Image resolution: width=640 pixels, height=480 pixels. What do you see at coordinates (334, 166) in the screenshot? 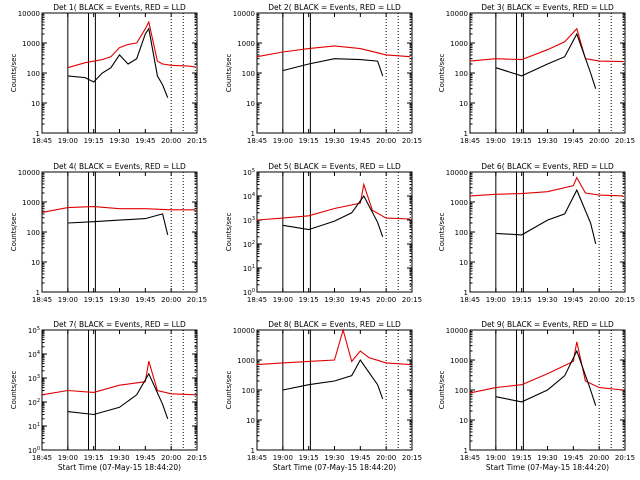
I see `panel-title: Det 5( BLACK = Events, RED = LLD` at bounding box center [334, 166].